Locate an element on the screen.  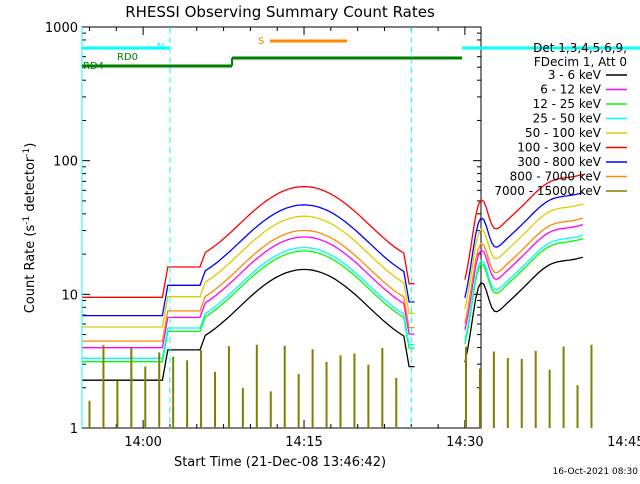
legend-header-decimation: FDecim 1, Att 0 is located at coordinates (580, 62).